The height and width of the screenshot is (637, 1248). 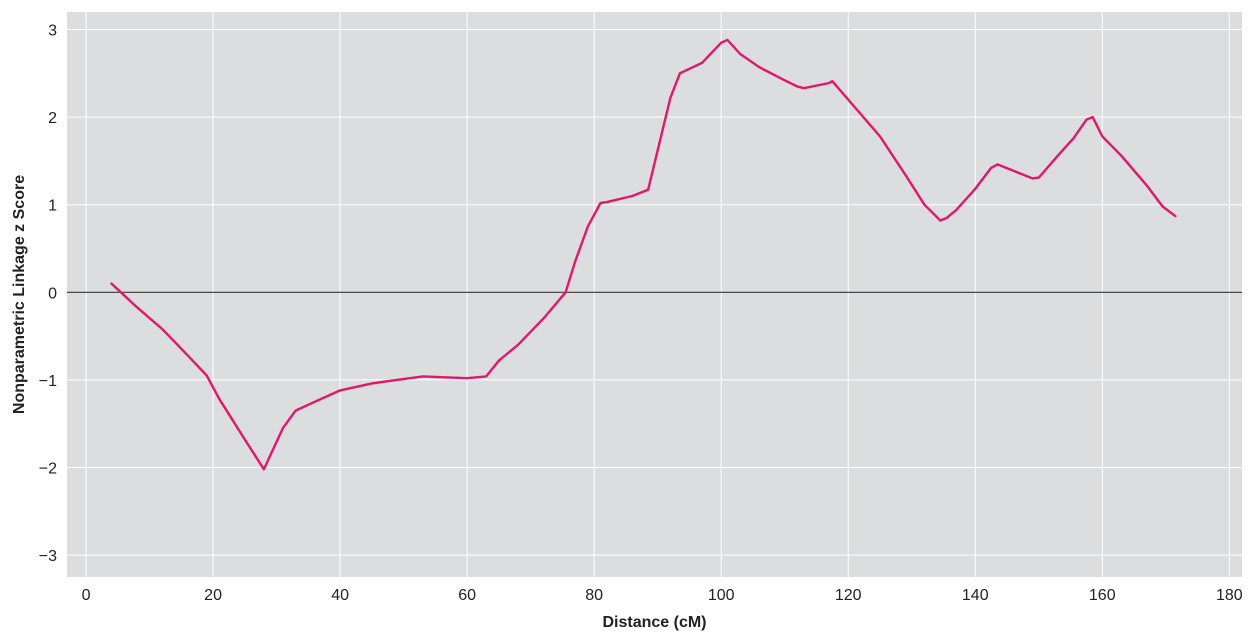 I want to click on y-tick-label: 1, so click(x=52, y=206).